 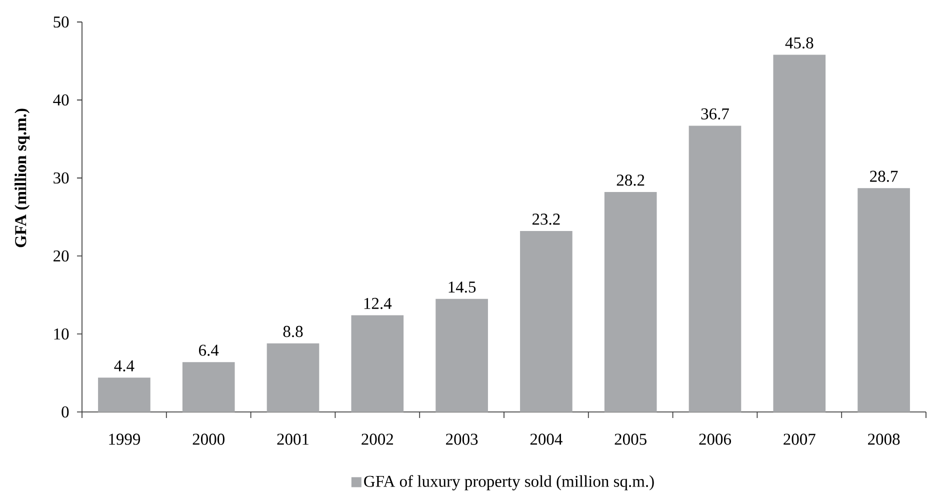 I want to click on data-label: 45.8, so click(x=799, y=43).